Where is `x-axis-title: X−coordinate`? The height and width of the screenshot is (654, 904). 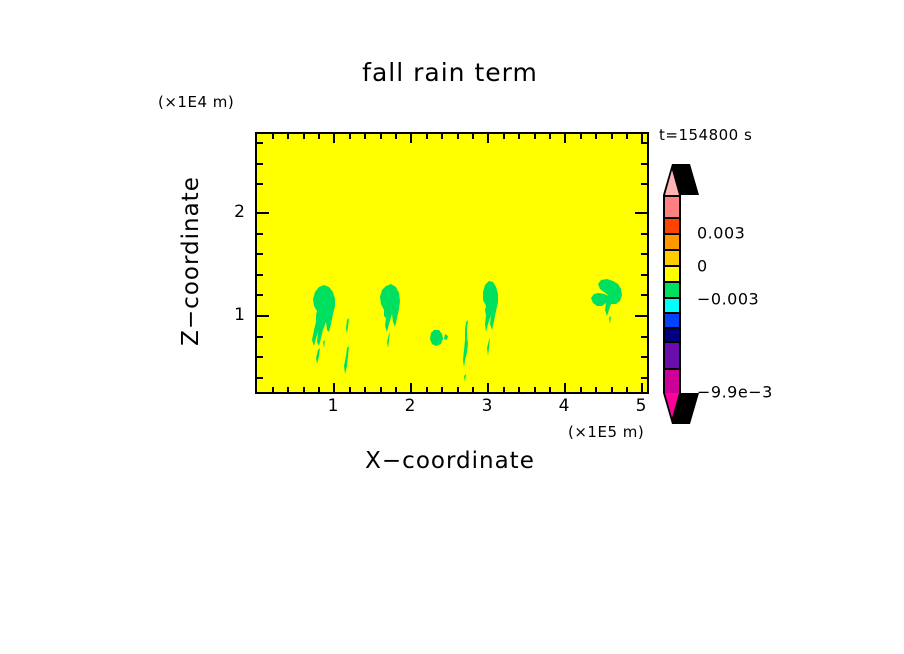 x-axis-title: X−coordinate is located at coordinates (450, 461).